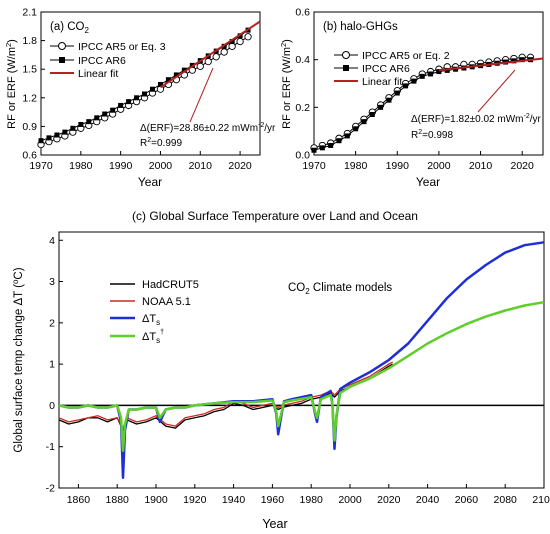  I want to click on panel-c-model-label: CO2 Climate models, so click(340, 289).